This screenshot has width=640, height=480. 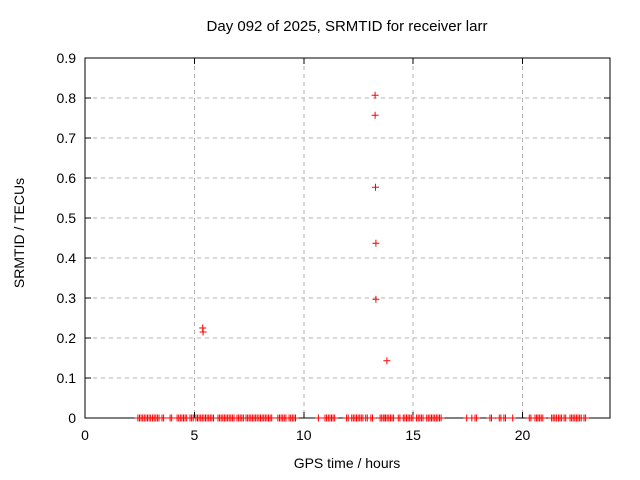 What do you see at coordinates (67, 98) in the screenshot?
I see `y-tick-label: 0.8` at bounding box center [67, 98].